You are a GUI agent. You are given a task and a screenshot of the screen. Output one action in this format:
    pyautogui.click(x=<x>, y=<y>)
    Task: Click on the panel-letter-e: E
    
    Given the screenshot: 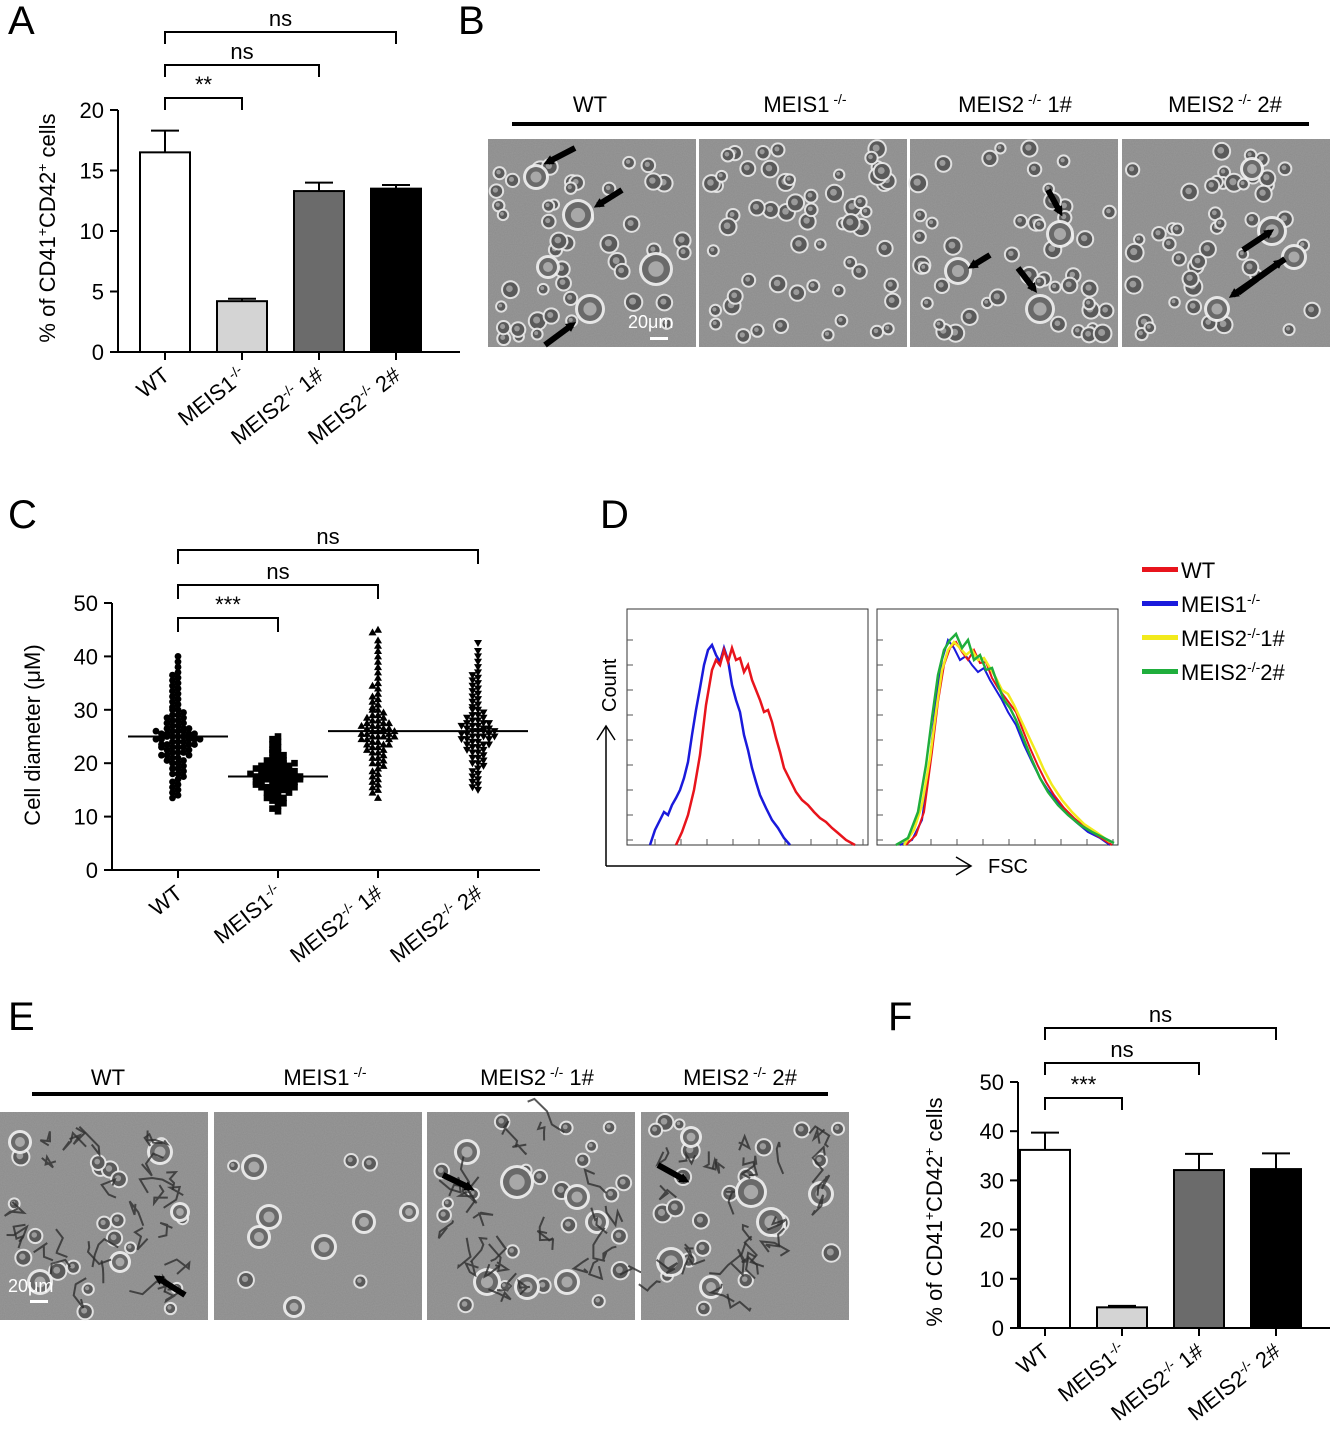 What is the action you would take?
    pyautogui.click(x=21, y=1017)
    